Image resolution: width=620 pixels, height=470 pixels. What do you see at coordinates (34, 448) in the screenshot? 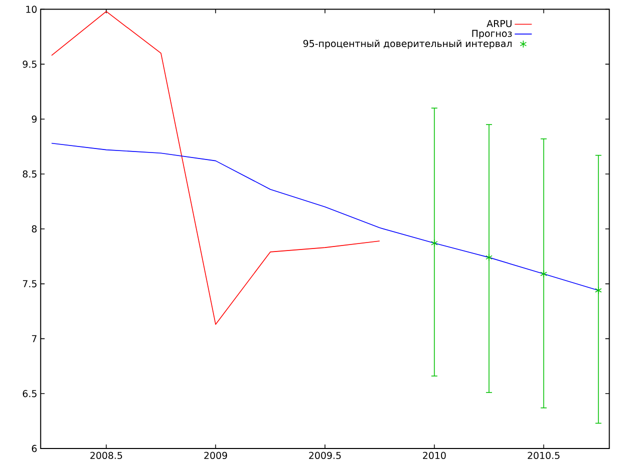
I see `y-tick-label: 6` at bounding box center [34, 448].